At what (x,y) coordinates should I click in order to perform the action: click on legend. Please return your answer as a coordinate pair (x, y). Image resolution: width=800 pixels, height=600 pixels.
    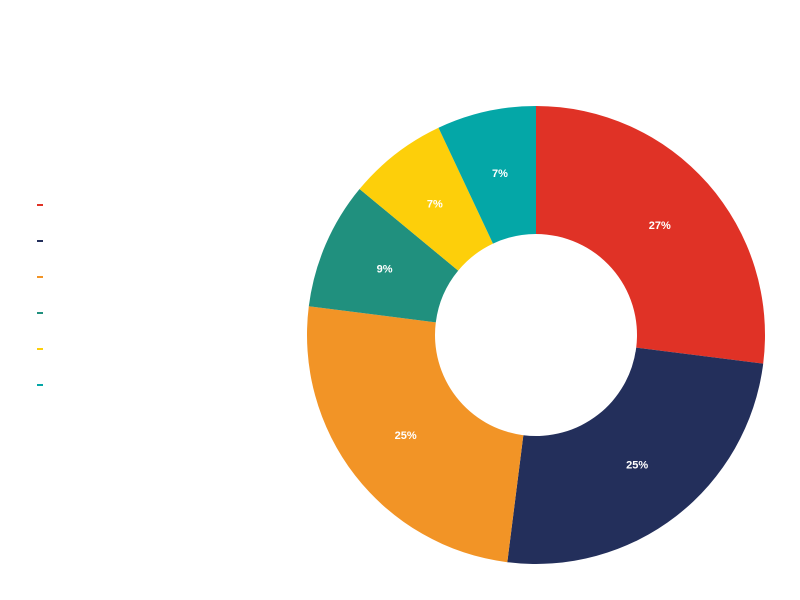
    Looking at the image, I should click on (40, 307).